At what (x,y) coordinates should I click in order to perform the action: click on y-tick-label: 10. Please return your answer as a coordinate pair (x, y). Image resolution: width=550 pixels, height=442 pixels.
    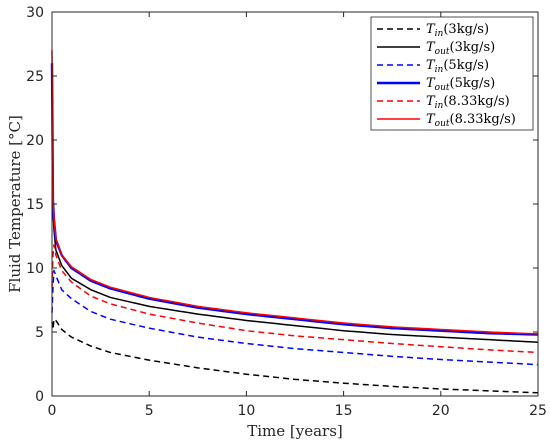
    Looking at the image, I should click on (35, 269).